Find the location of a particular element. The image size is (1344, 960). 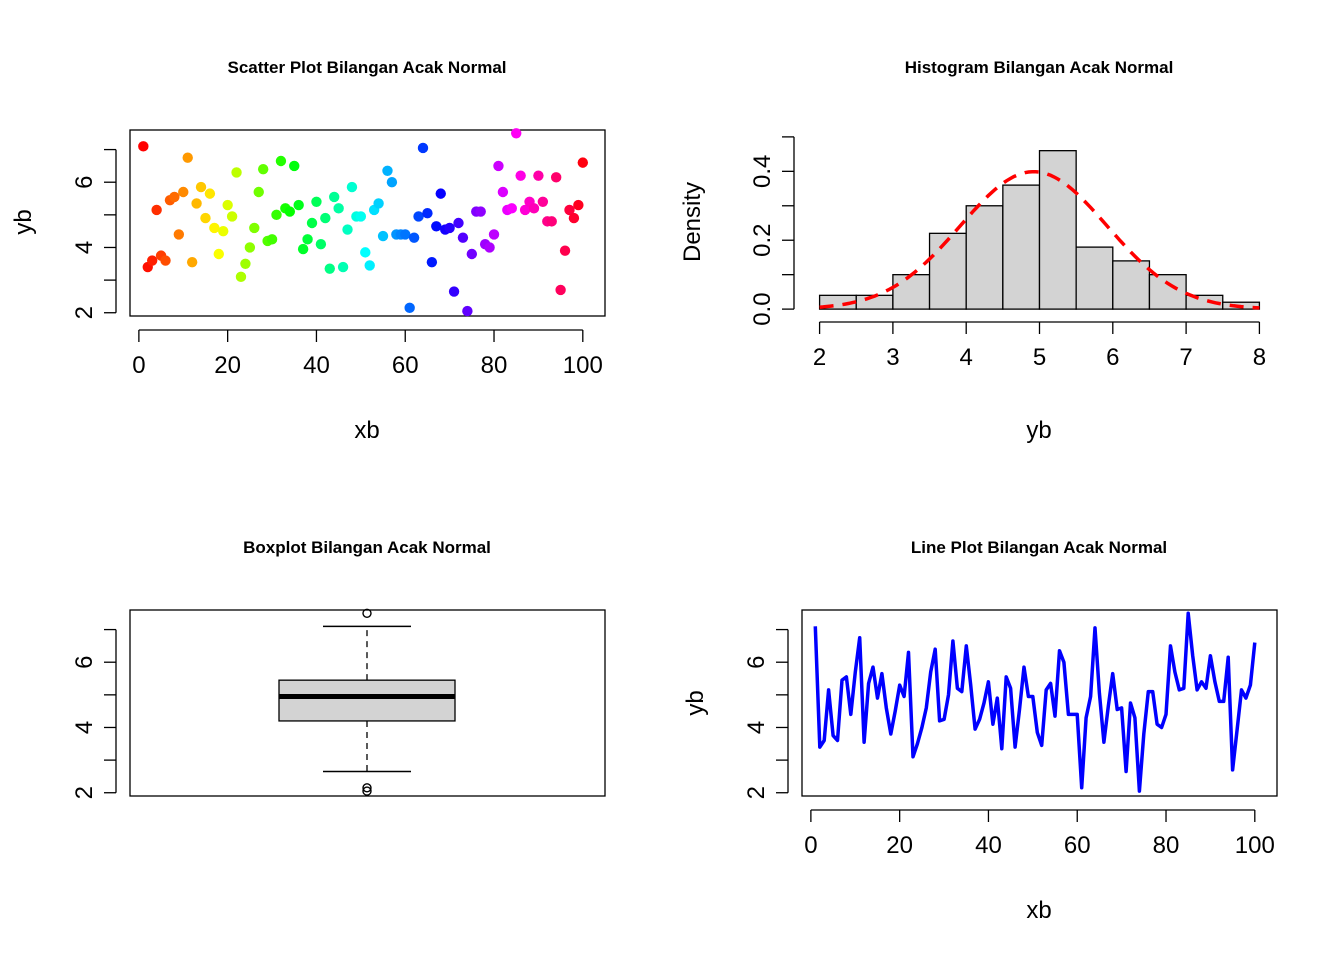

lineplot-xtick-label: 20 is located at coordinates (899, 845).